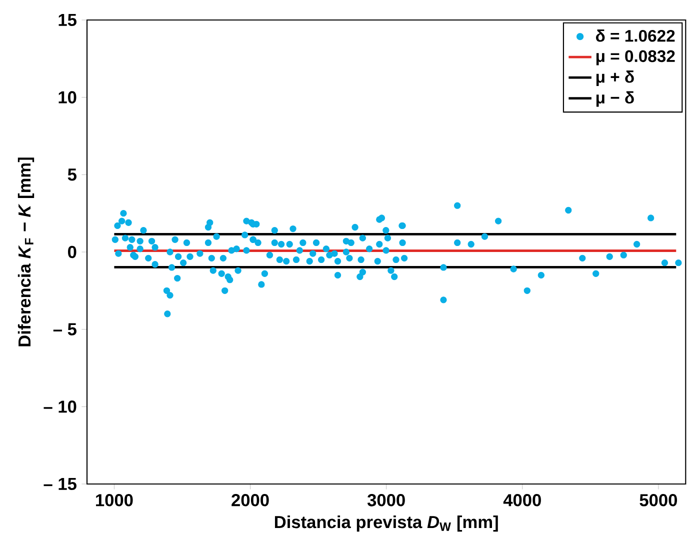 The width and height of the screenshot is (700, 549). What do you see at coordinates (615, 78) in the screenshot?
I see `legend-label: μ + δ` at bounding box center [615, 78].